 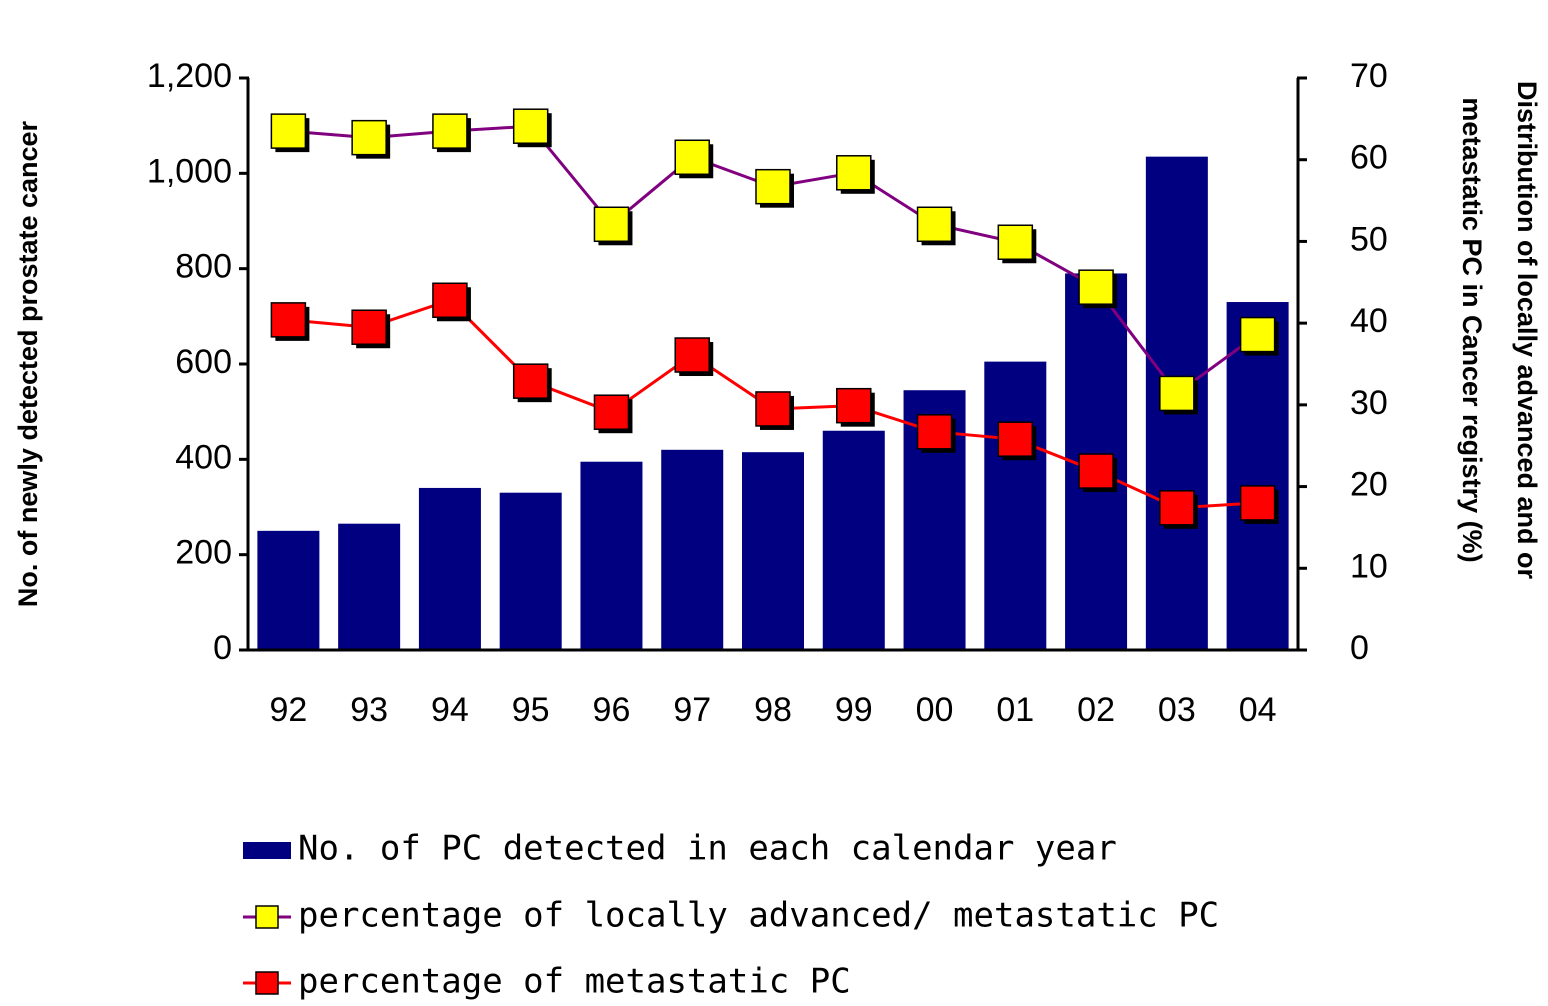 I want to click on x-tick-label: 94, so click(x=450, y=710).